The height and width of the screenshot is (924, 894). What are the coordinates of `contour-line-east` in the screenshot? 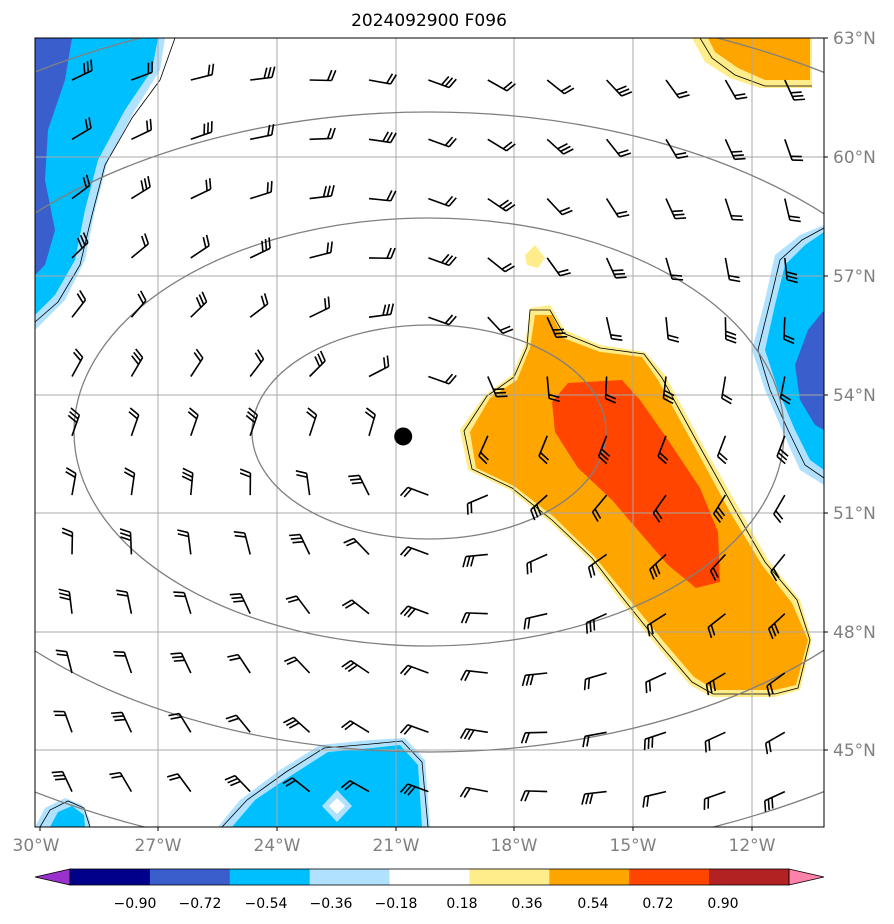 It's located at (790, 353).